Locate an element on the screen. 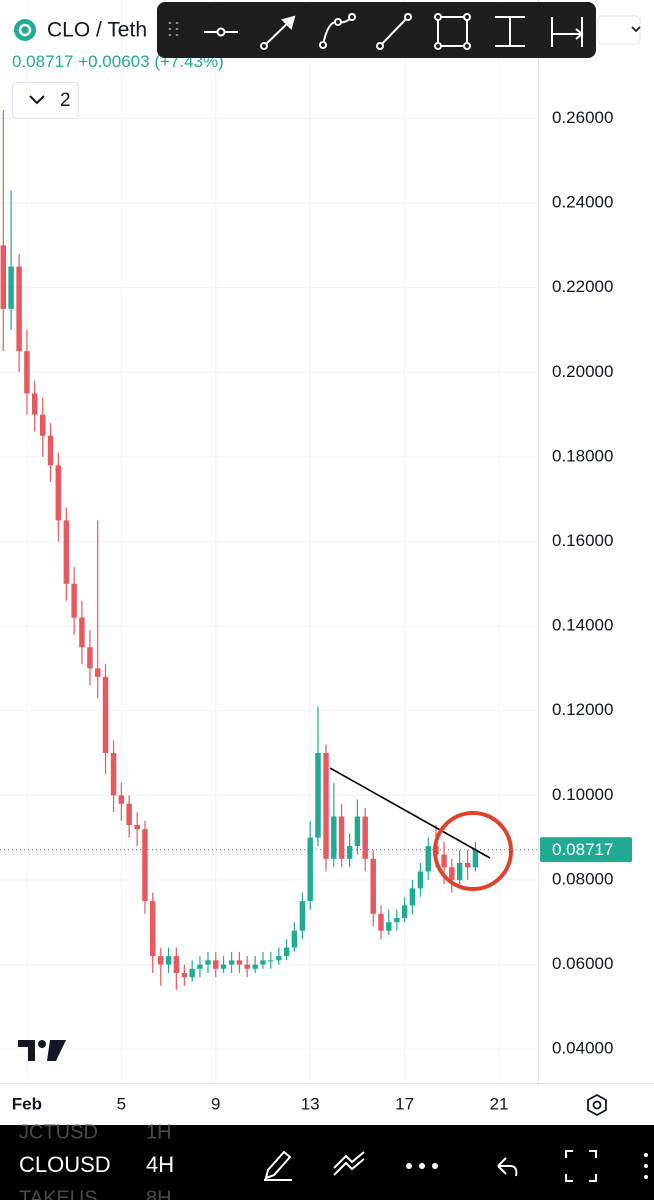 This screenshot has height=1200, width=654. tradingview-logo is located at coordinates (42, 1050).